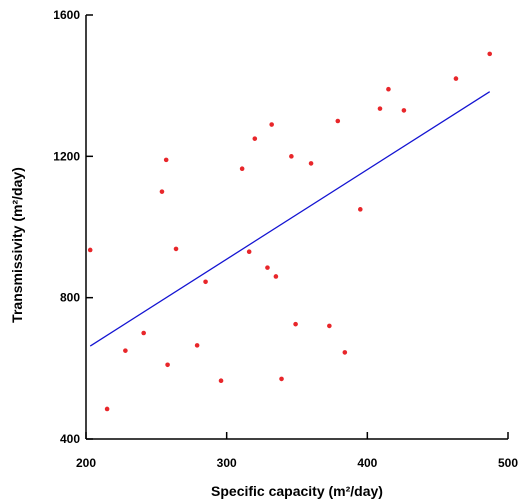 The height and width of the screenshot is (503, 520). Describe the element at coordinates (367, 463) in the screenshot. I see `x-tick-label: 400` at that location.